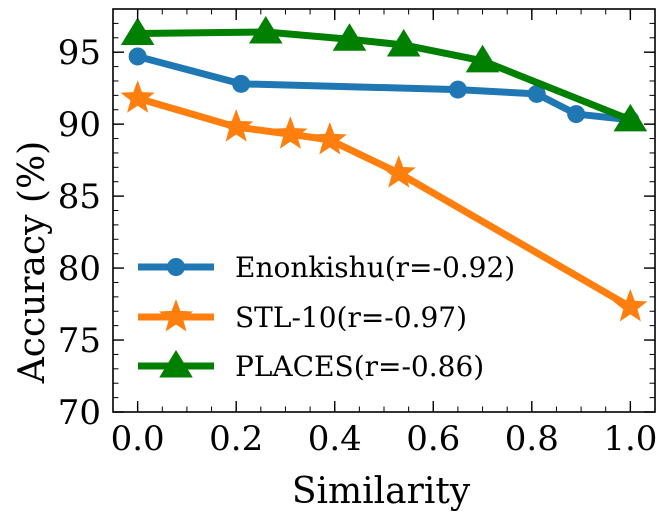 The image size is (666, 518). I want to click on y-tick-label: 90, so click(79, 125).